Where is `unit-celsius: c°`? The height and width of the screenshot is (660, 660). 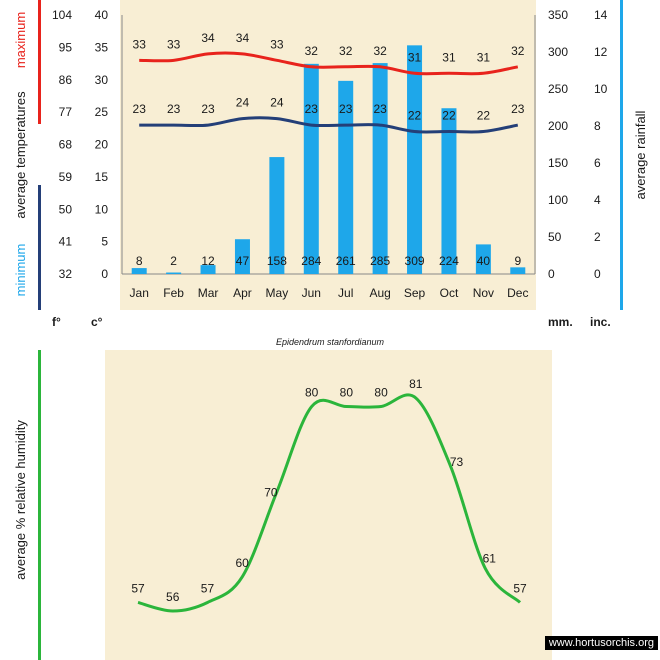
unit-celsius: c° is located at coordinates (97, 322).